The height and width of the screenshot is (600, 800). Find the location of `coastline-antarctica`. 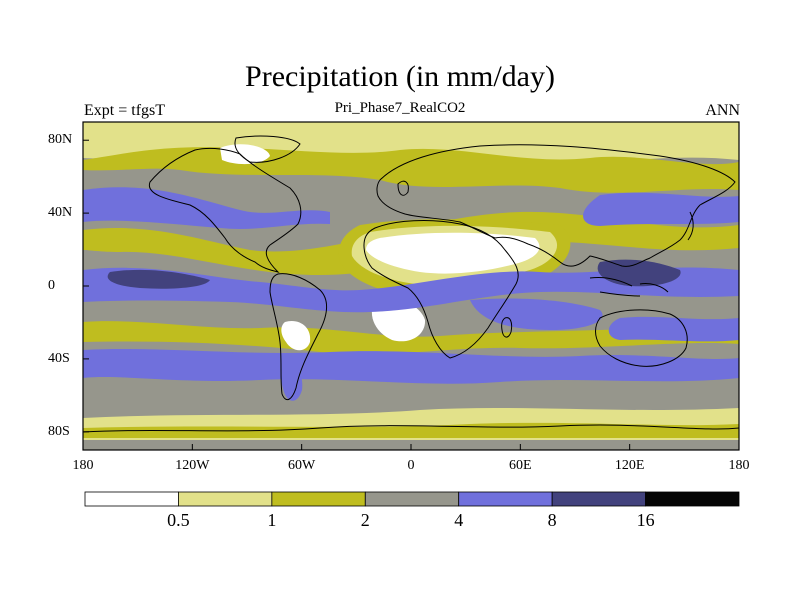

coastline-antarctica is located at coordinates (411, 428).